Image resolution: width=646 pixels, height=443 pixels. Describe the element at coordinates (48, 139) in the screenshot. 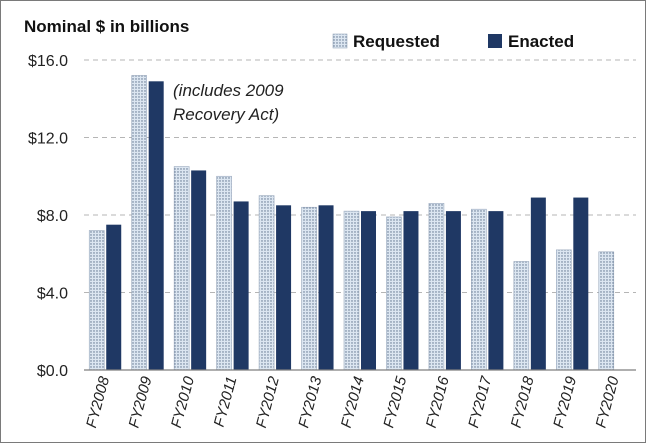

I see `y-tick-label: $12.0` at that location.